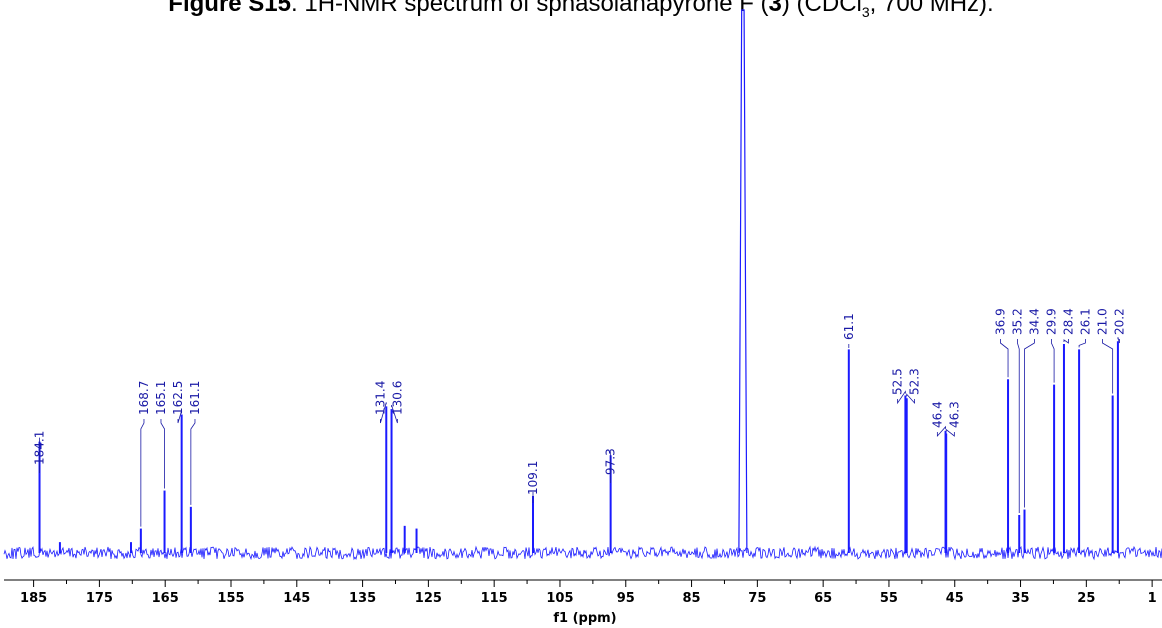 Image resolution: width=1162 pixels, height=628 pixels. What do you see at coordinates (178, 398) in the screenshot?
I see `peak-label: 162.5` at bounding box center [178, 398].